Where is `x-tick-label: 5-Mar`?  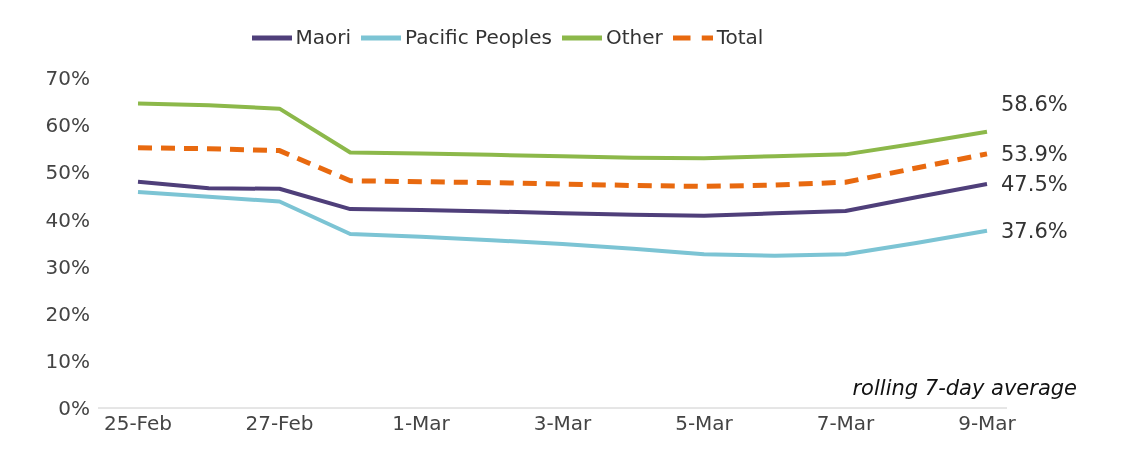
x-tick-label: 5-Mar is located at coordinates (704, 423).